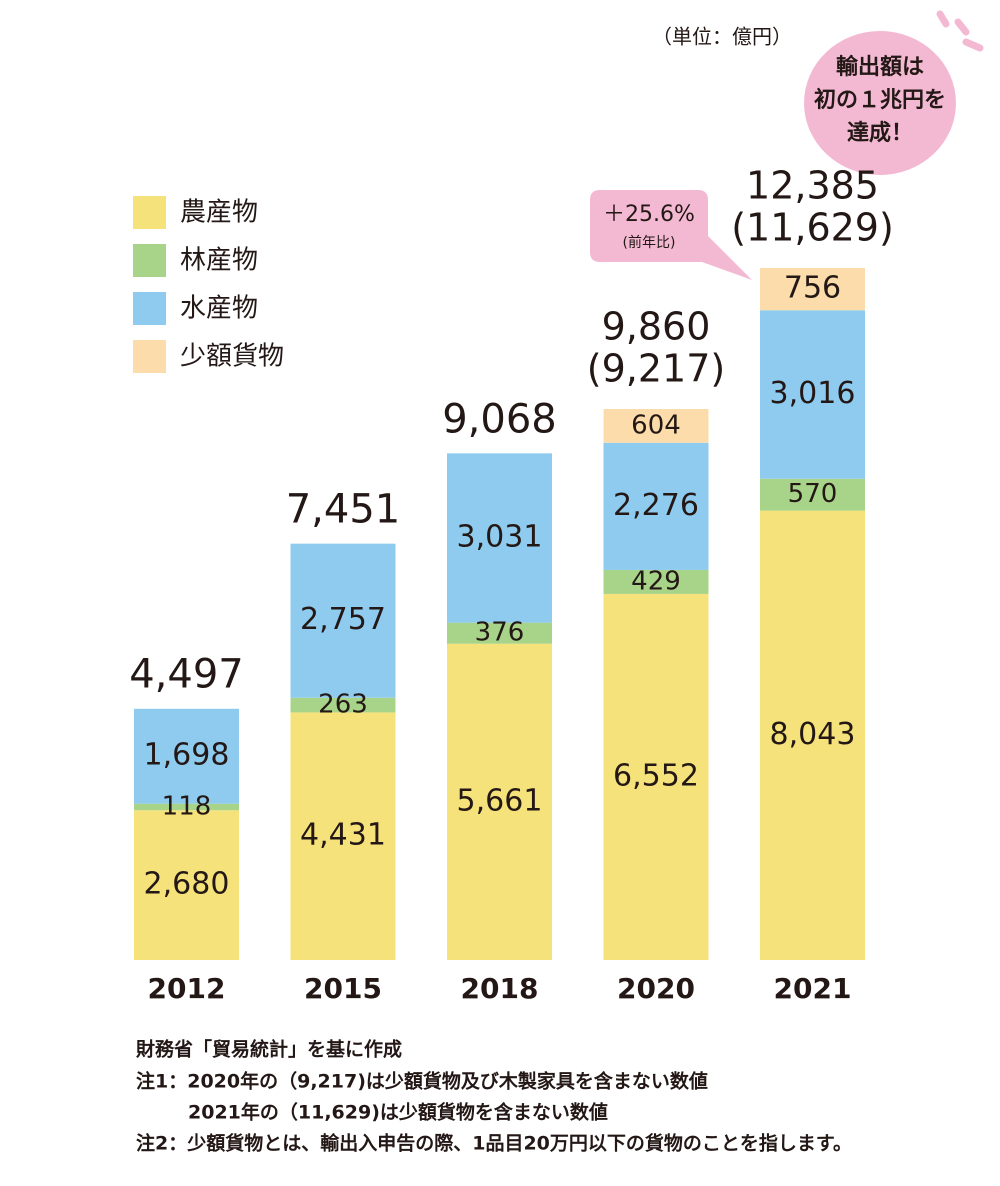  I want to click on value-label: 5,661, so click(500, 800).